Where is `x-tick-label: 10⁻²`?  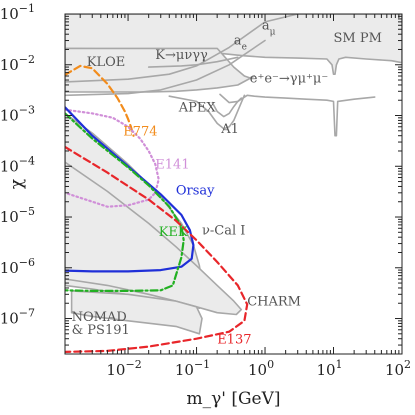
x-tick-label: 10⁻² is located at coordinates (123, 368).